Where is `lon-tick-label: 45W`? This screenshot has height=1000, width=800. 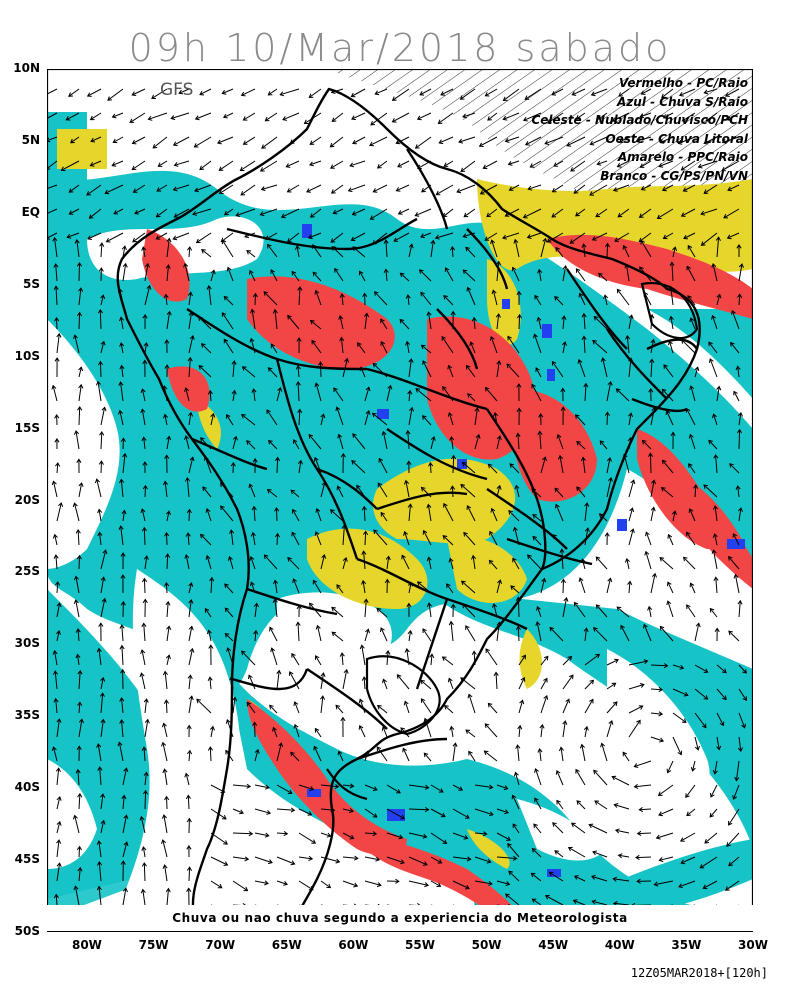 lon-tick-label: 45W is located at coordinates (553, 945).